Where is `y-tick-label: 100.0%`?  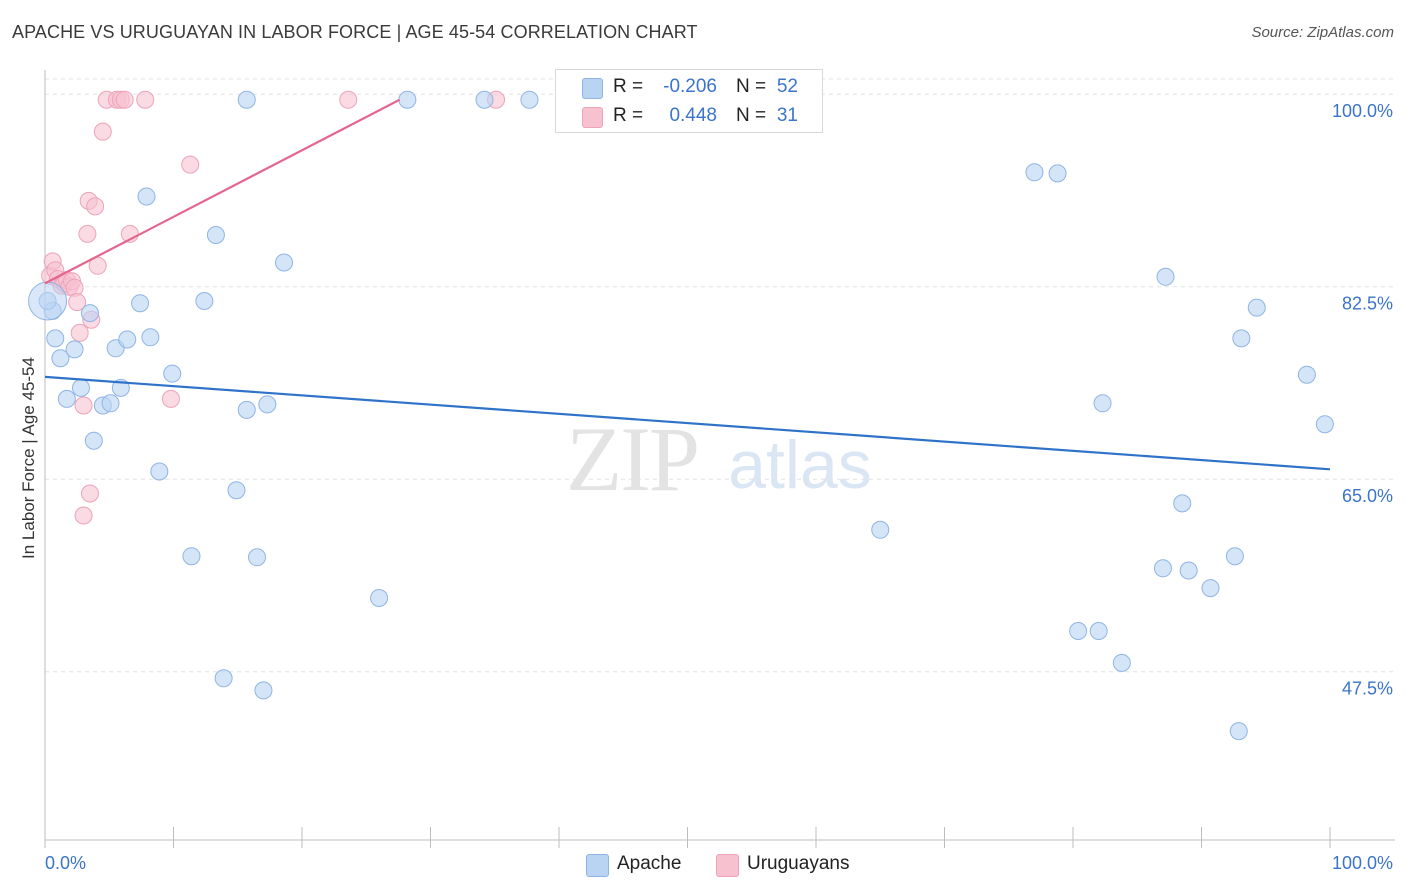
y-tick-label: 100.0% is located at coordinates (1362, 111).